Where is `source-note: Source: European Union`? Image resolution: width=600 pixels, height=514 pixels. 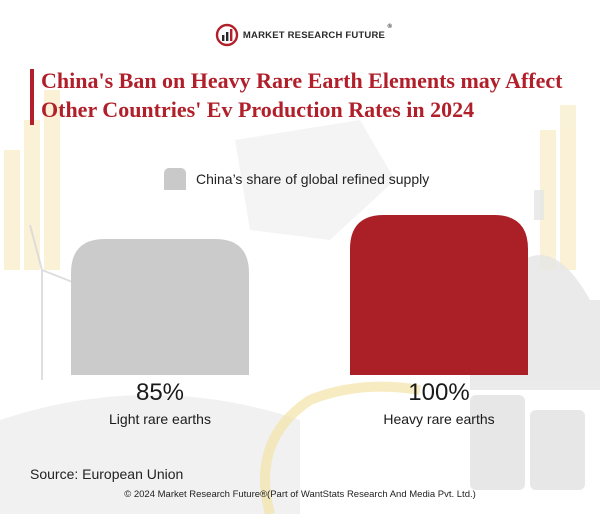 source-note: Source: European Union is located at coordinates (107, 474).